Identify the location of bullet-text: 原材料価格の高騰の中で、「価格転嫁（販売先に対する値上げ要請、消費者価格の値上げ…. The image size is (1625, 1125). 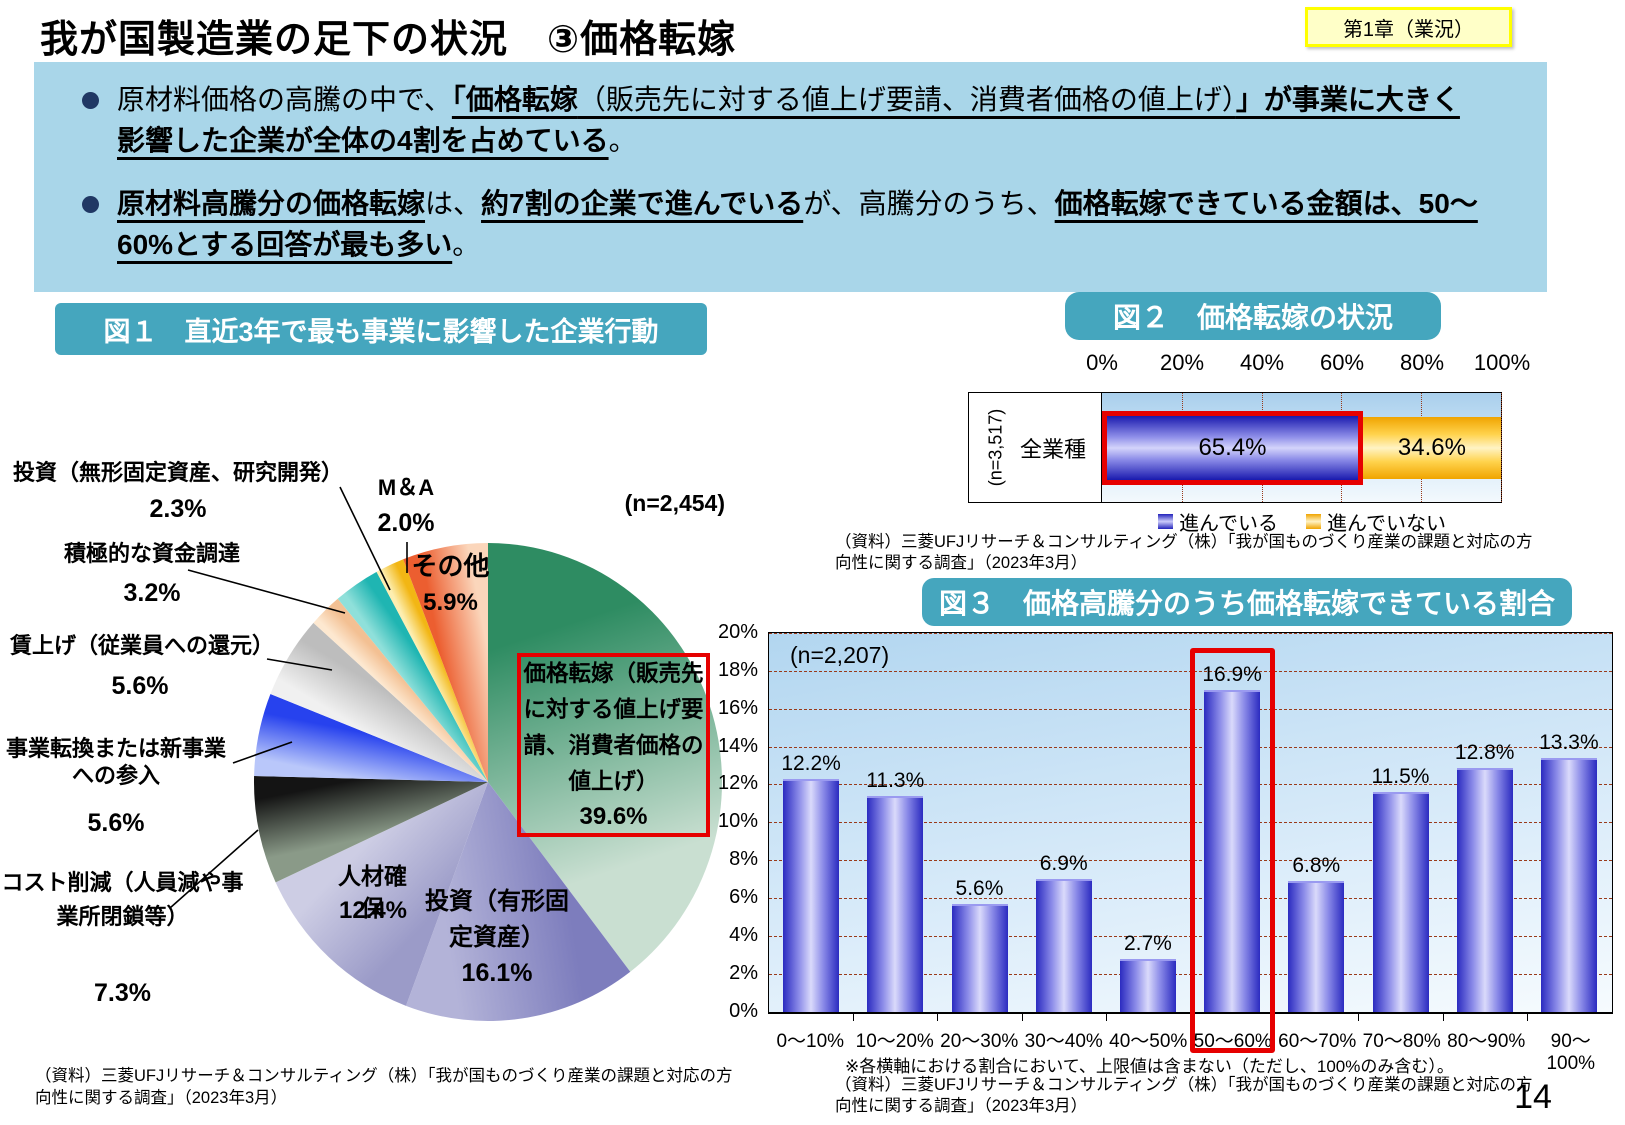
(802, 120).